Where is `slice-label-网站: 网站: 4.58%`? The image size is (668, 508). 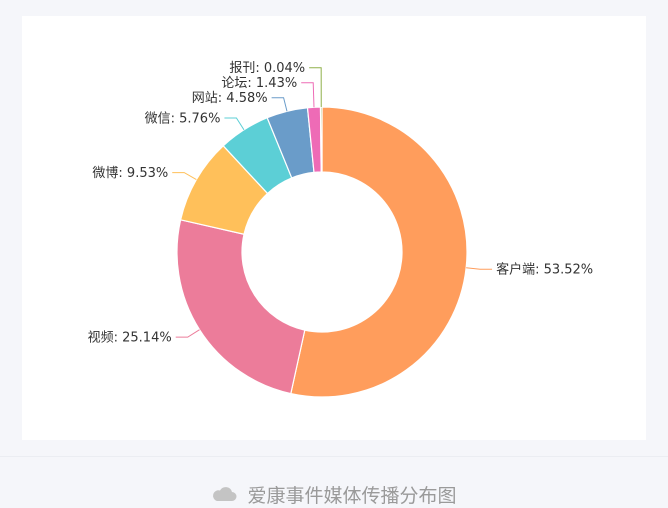
slice-label-网站: 网站: 4.58% is located at coordinates (230, 98).